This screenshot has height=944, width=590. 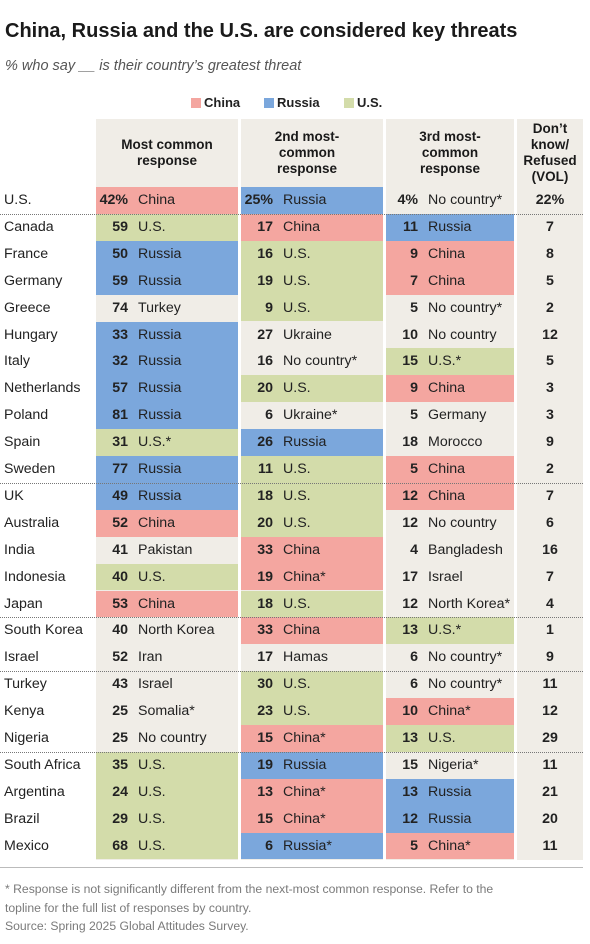 I want to click on response-cell-most-common: 59 U.S., so click(x=167, y=227).